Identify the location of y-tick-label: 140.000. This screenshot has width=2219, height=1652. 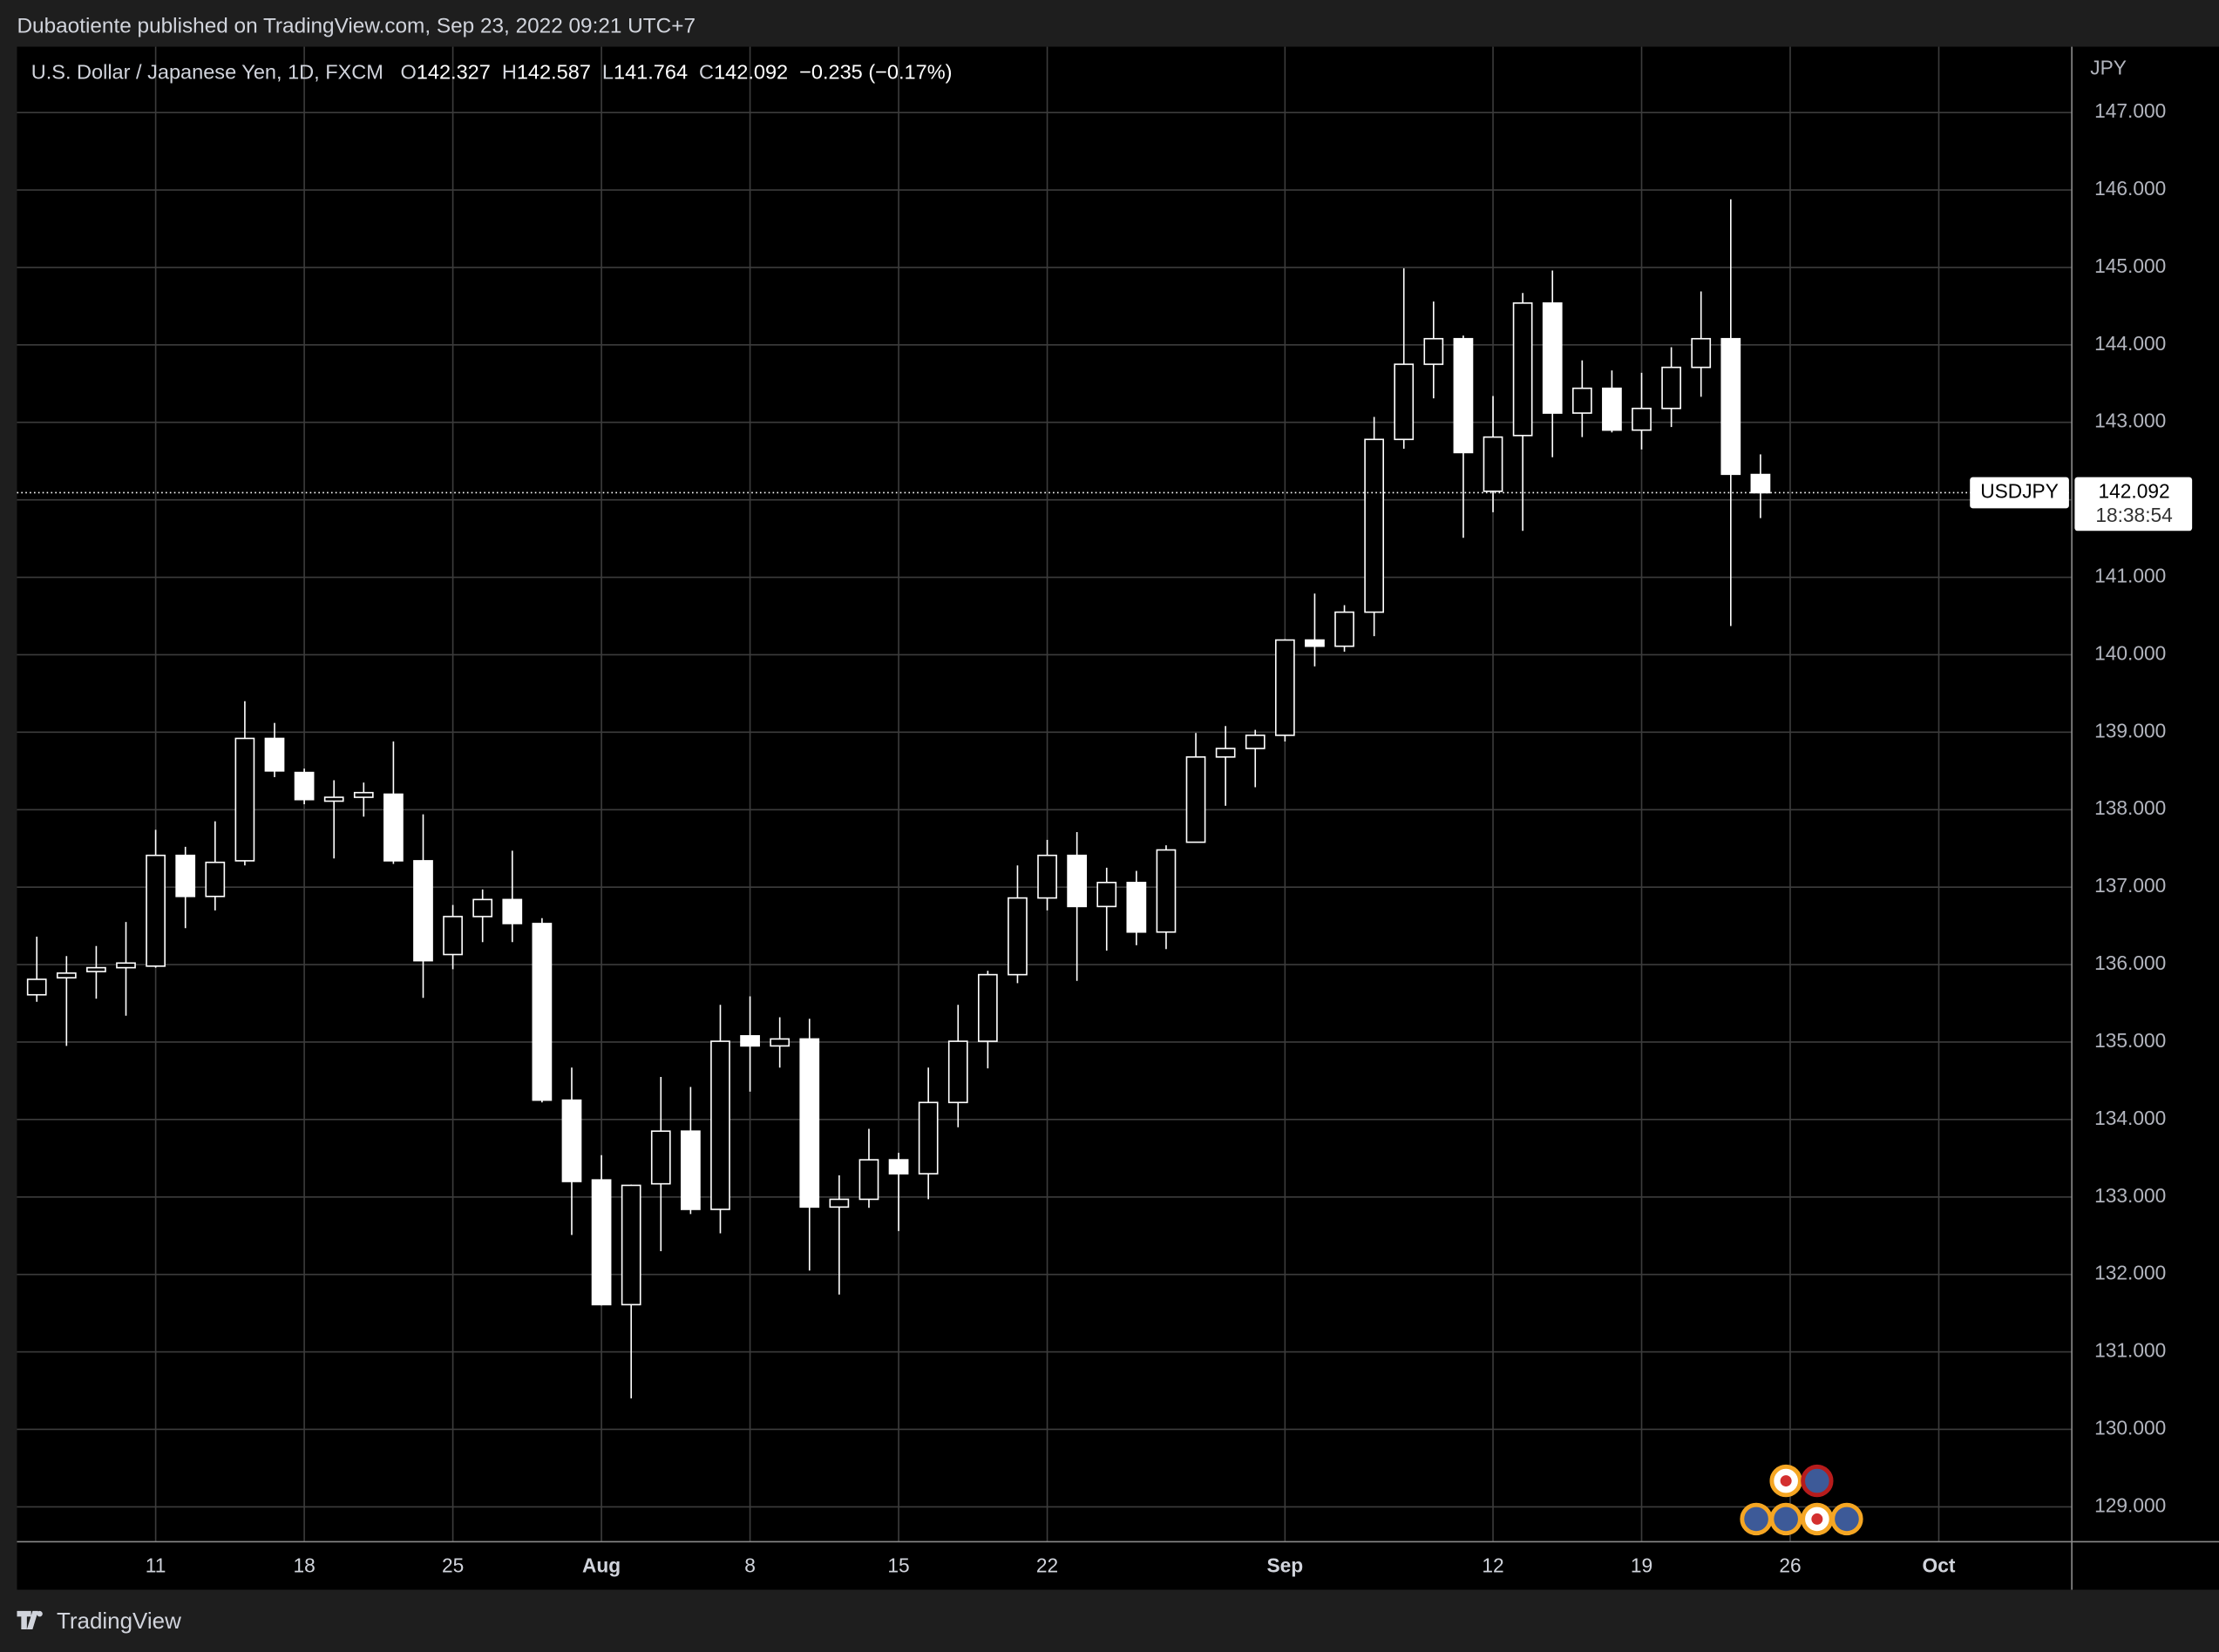
(2130, 652).